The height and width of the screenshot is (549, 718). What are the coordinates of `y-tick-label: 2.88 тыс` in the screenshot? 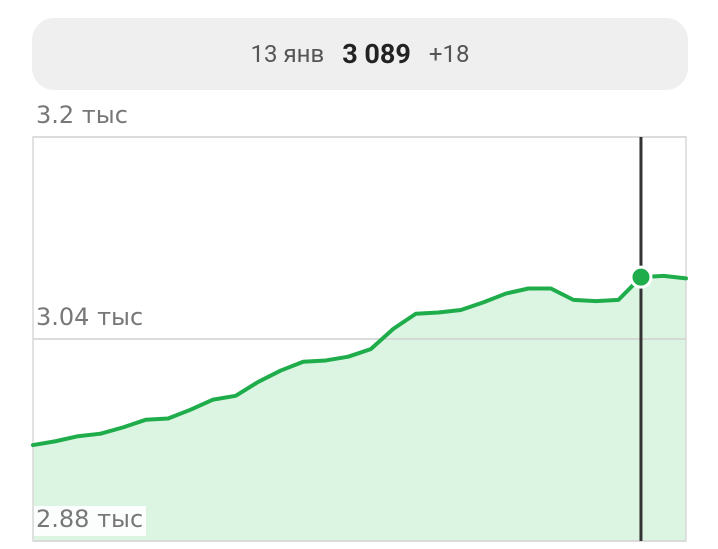 It's located at (89, 519).